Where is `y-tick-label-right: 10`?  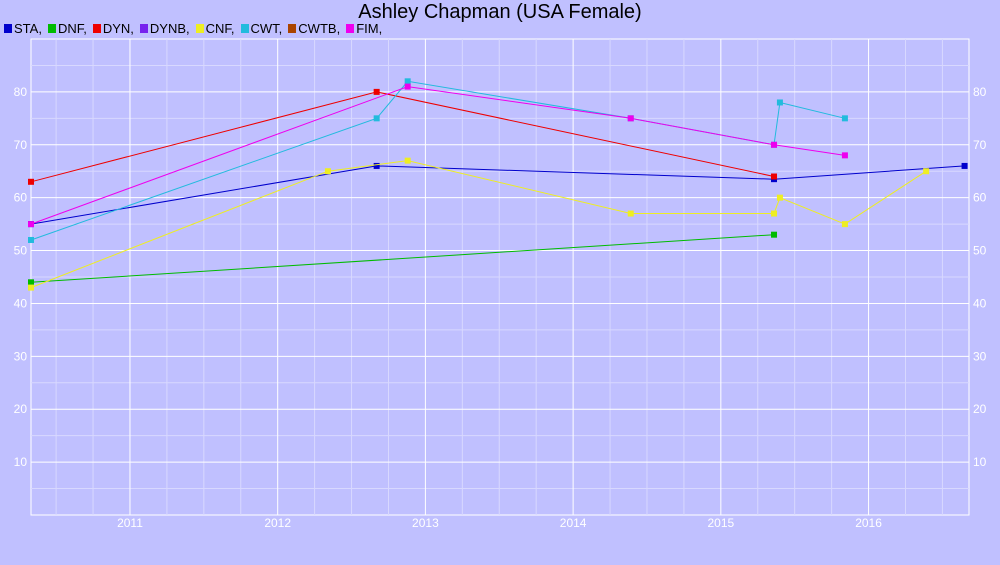 y-tick-label-right: 10 is located at coordinates (980, 462).